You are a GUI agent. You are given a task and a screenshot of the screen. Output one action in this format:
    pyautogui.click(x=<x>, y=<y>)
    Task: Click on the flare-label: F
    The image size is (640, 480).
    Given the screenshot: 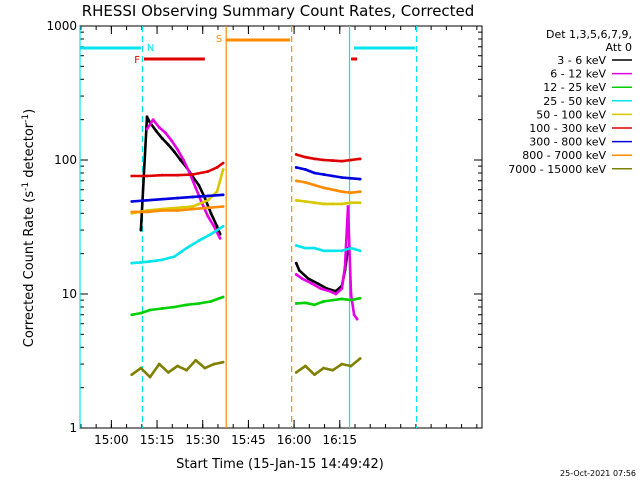 What is the action you would take?
    pyautogui.click(x=137, y=60)
    